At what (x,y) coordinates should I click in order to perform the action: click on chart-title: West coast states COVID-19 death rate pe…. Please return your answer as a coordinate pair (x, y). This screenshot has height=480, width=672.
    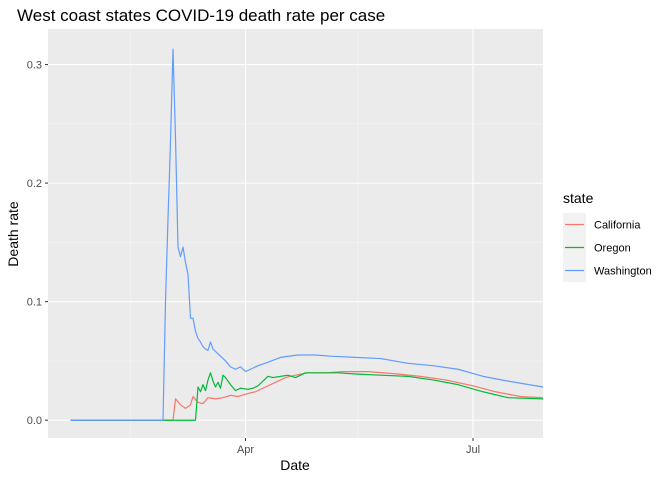
    Looking at the image, I should click on (201, 15).